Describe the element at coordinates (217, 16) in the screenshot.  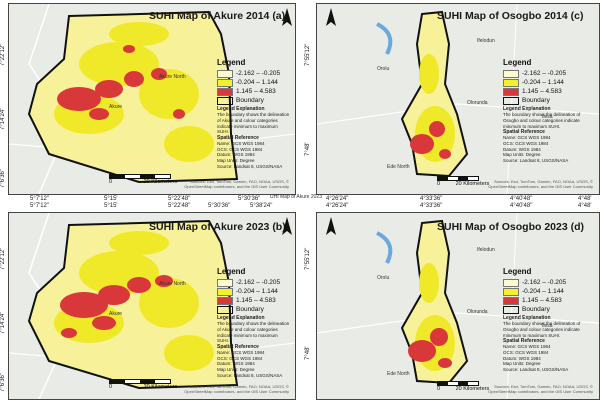
I see `map-title: SUHI Map of Akure 2014 (a)` at that location.